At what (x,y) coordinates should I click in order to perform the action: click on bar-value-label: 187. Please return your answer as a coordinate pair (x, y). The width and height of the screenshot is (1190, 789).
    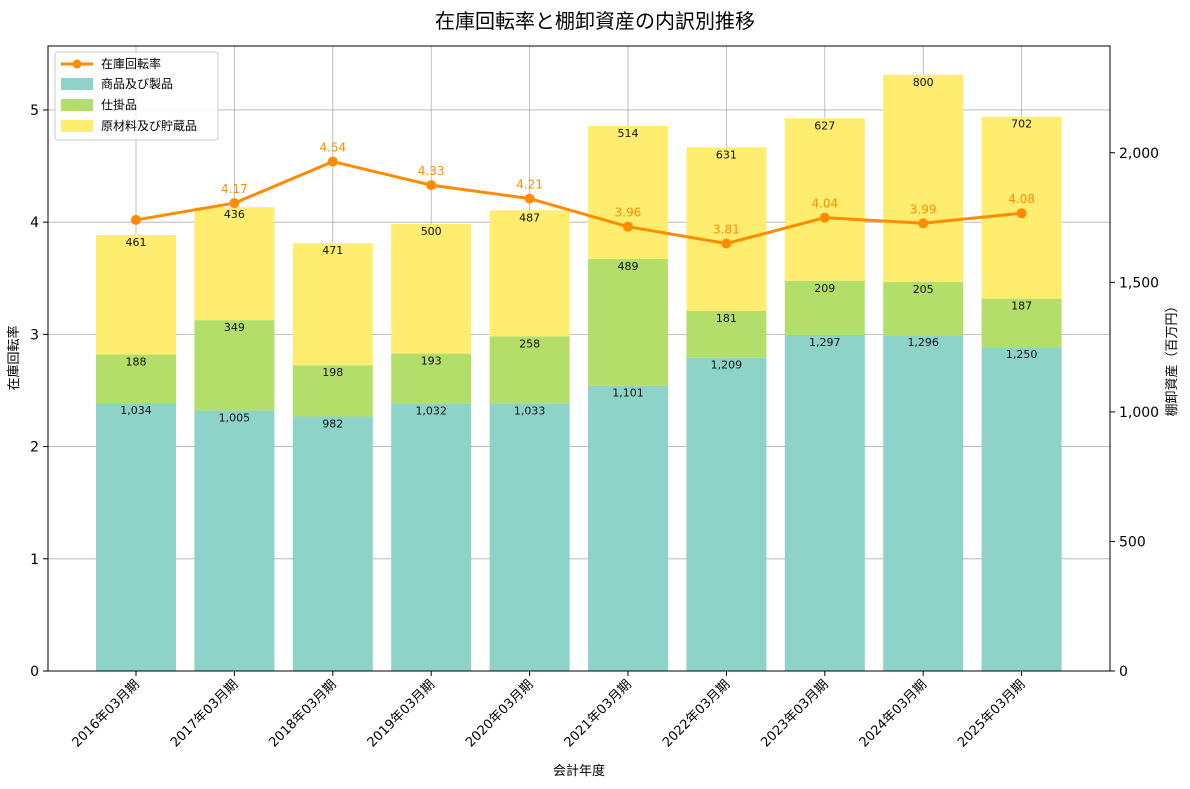
    Looking at the image, I should click on (1021, 306).